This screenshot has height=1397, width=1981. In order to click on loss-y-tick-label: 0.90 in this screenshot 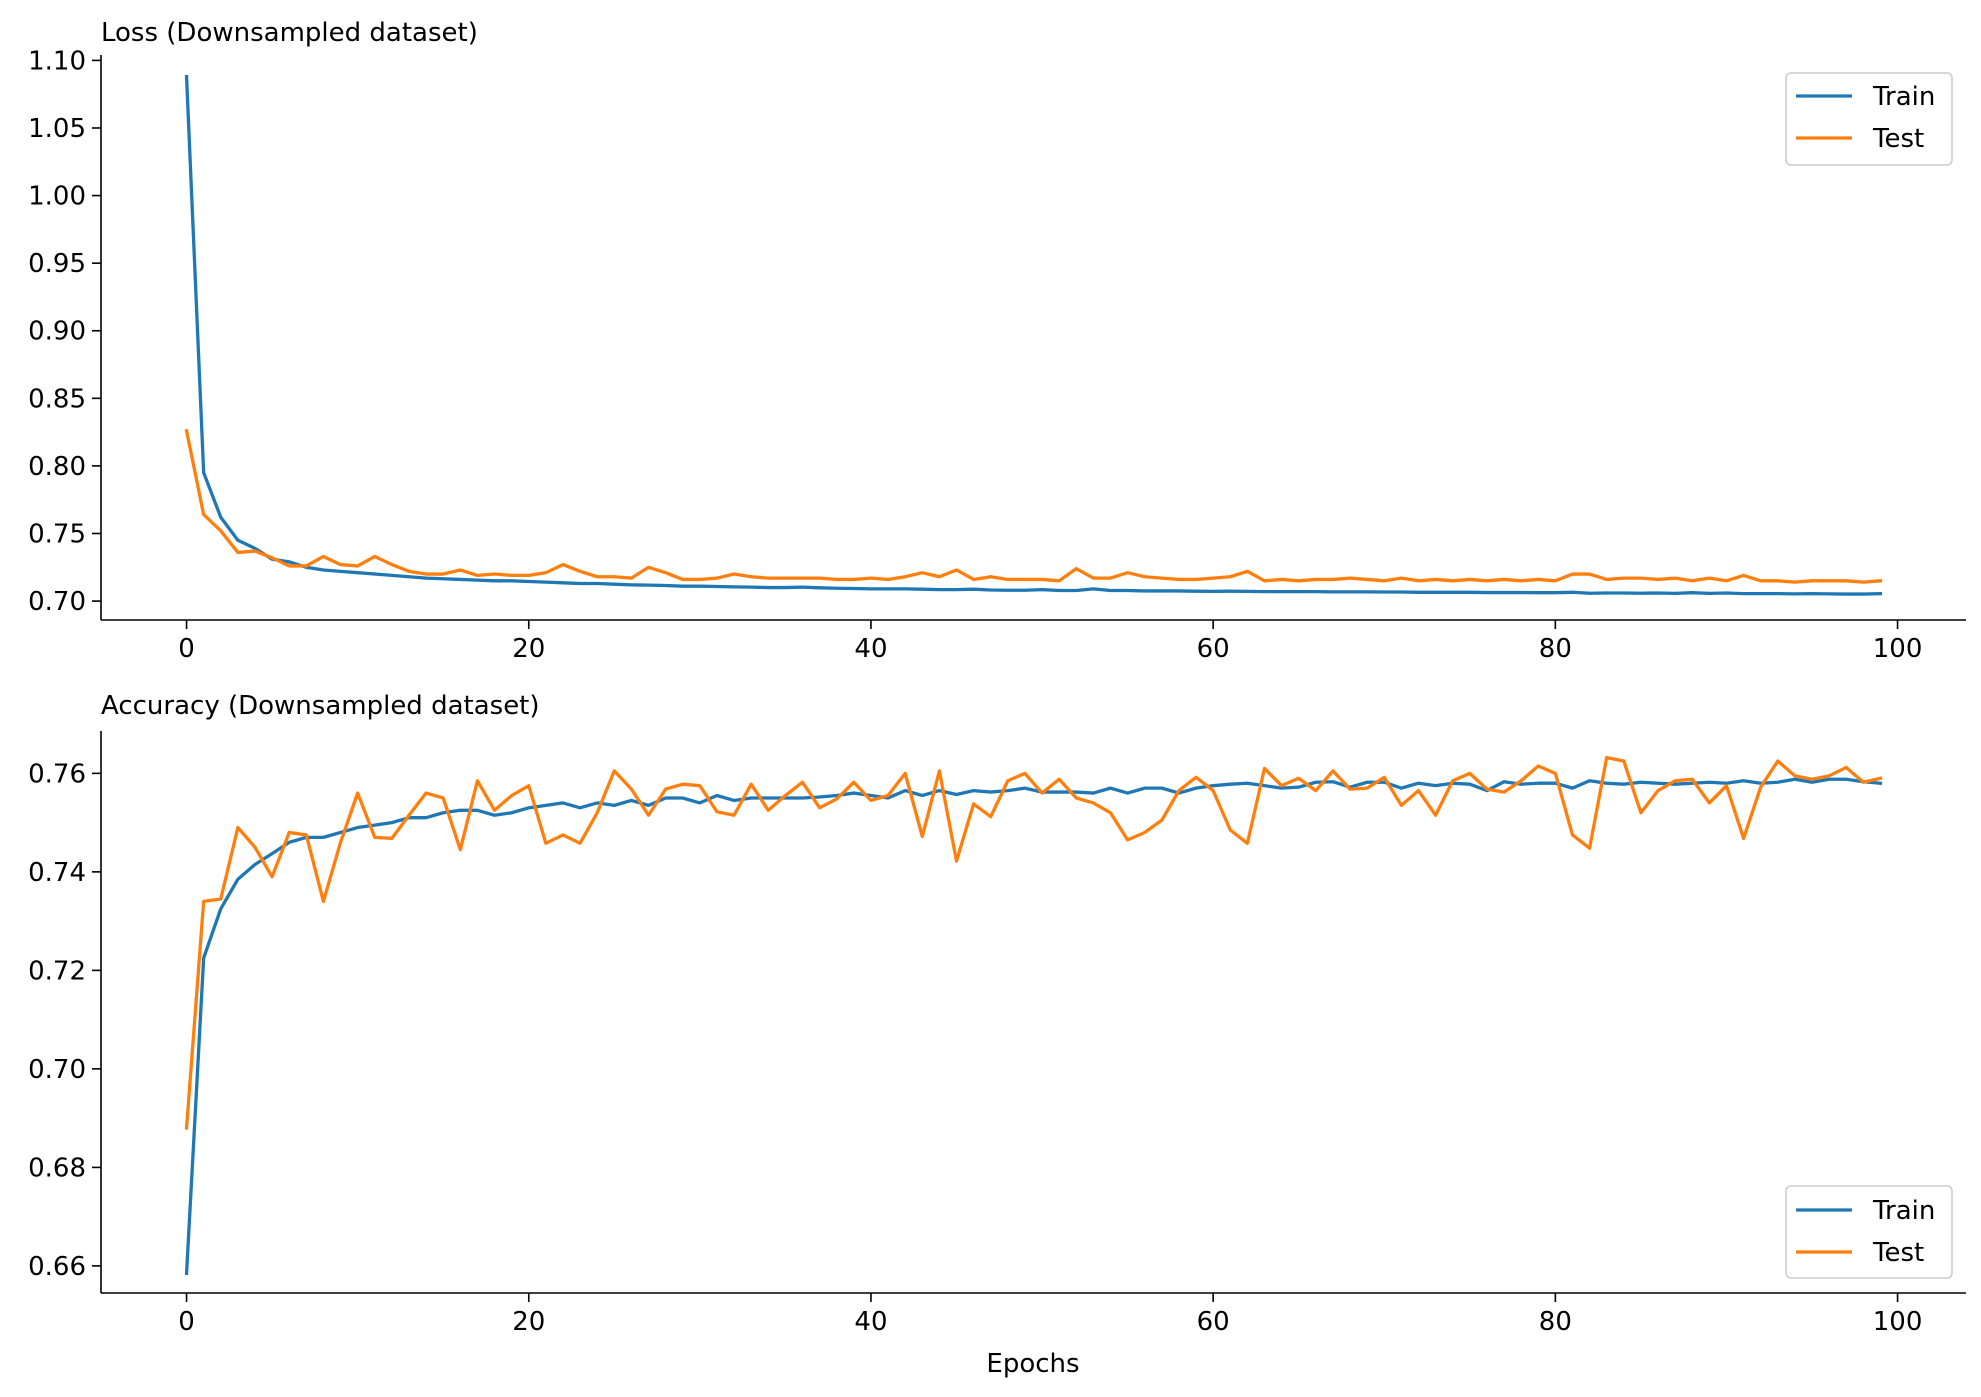, I will do `click(57, 332)`.